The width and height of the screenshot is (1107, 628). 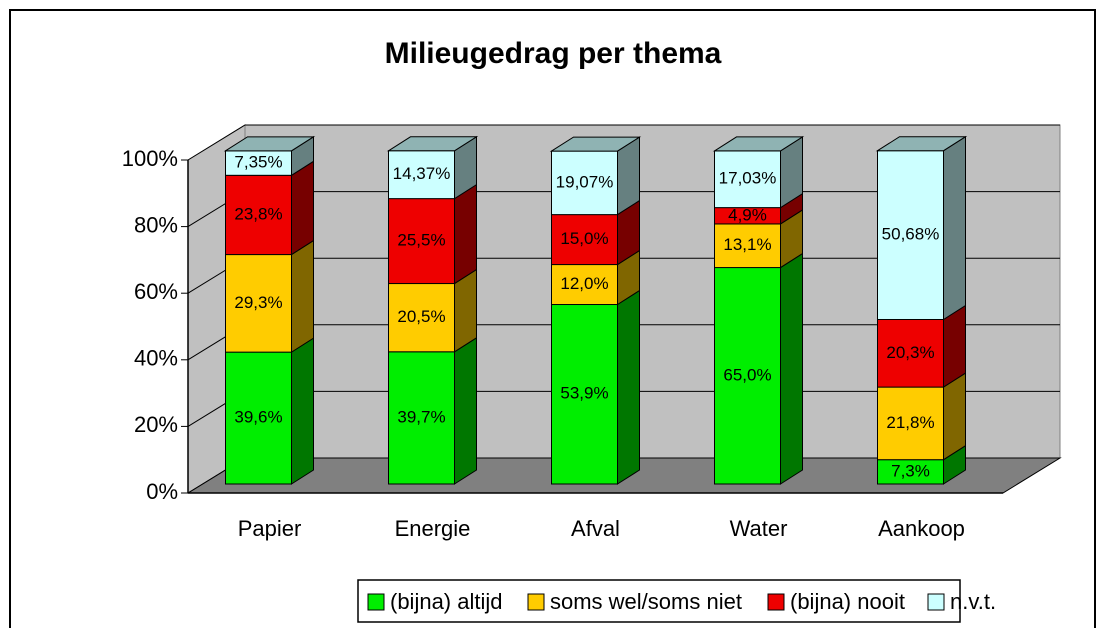 I want to click on x-tick-label: Papier, so click(x=270, y=528).